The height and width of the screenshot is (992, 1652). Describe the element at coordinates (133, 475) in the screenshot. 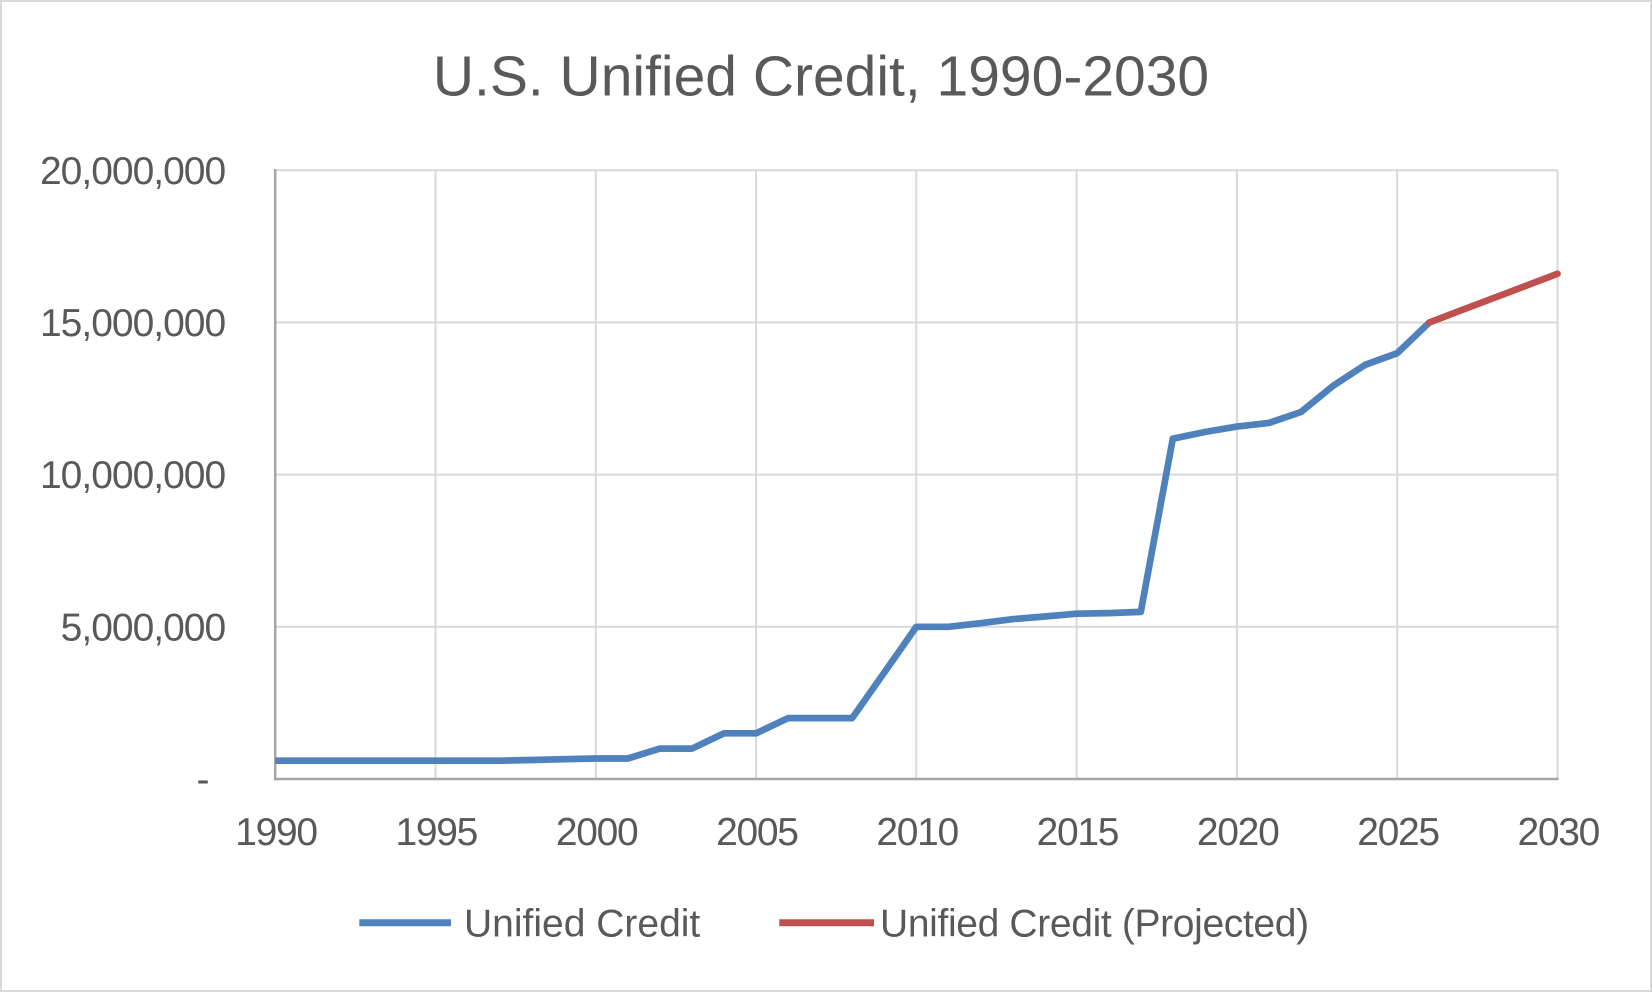

I see `svg-text: 10,000,000` at that location.